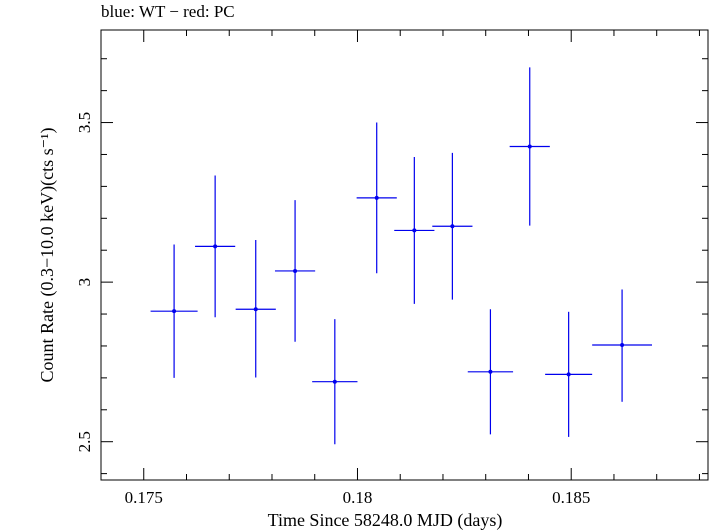 This screenshot has width=709, height=532. Describe the element at coordinates (168, 11) in the screenshot. I see `chart-title: blue: WT − red: PC` at that location.